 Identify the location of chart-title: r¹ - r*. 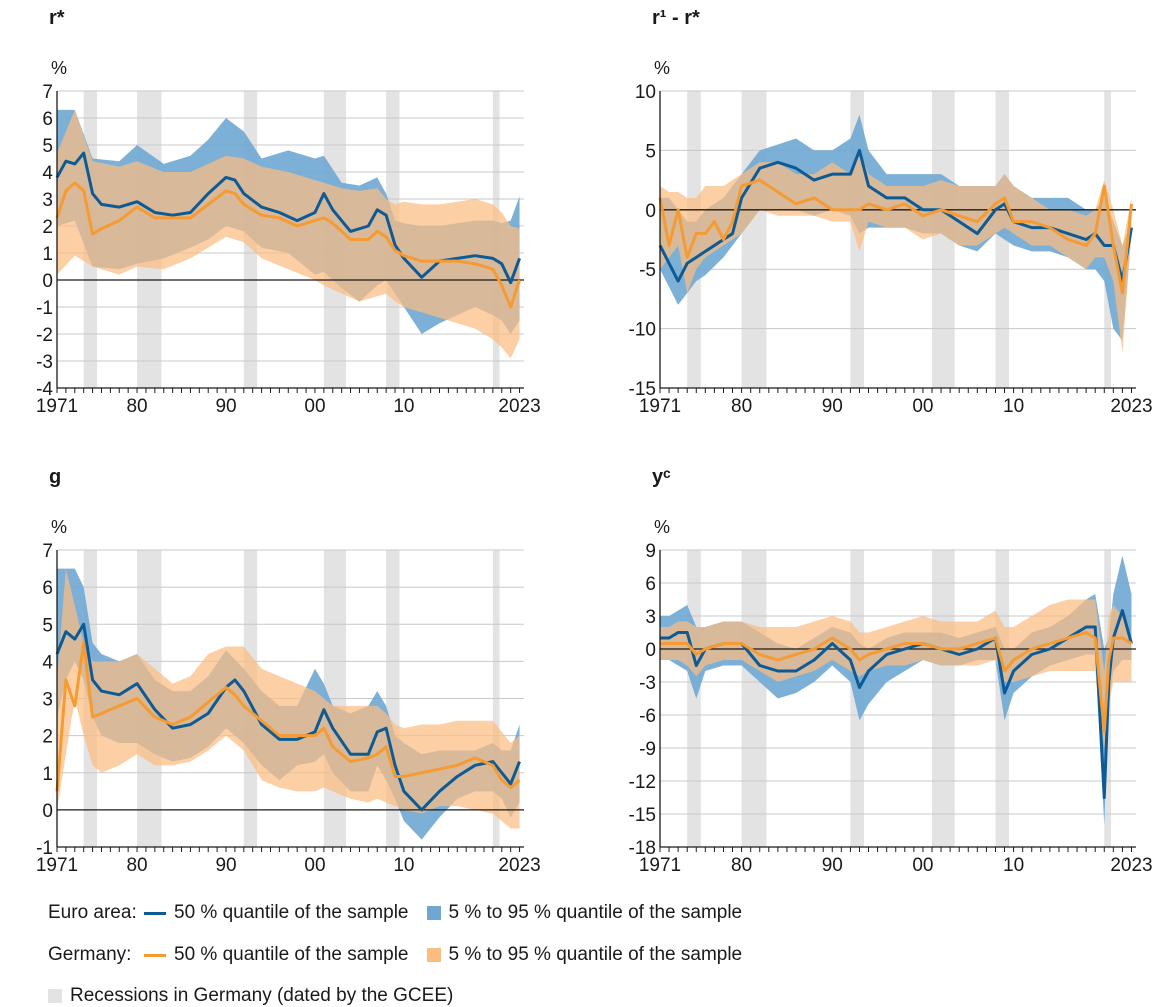
(676, 18).